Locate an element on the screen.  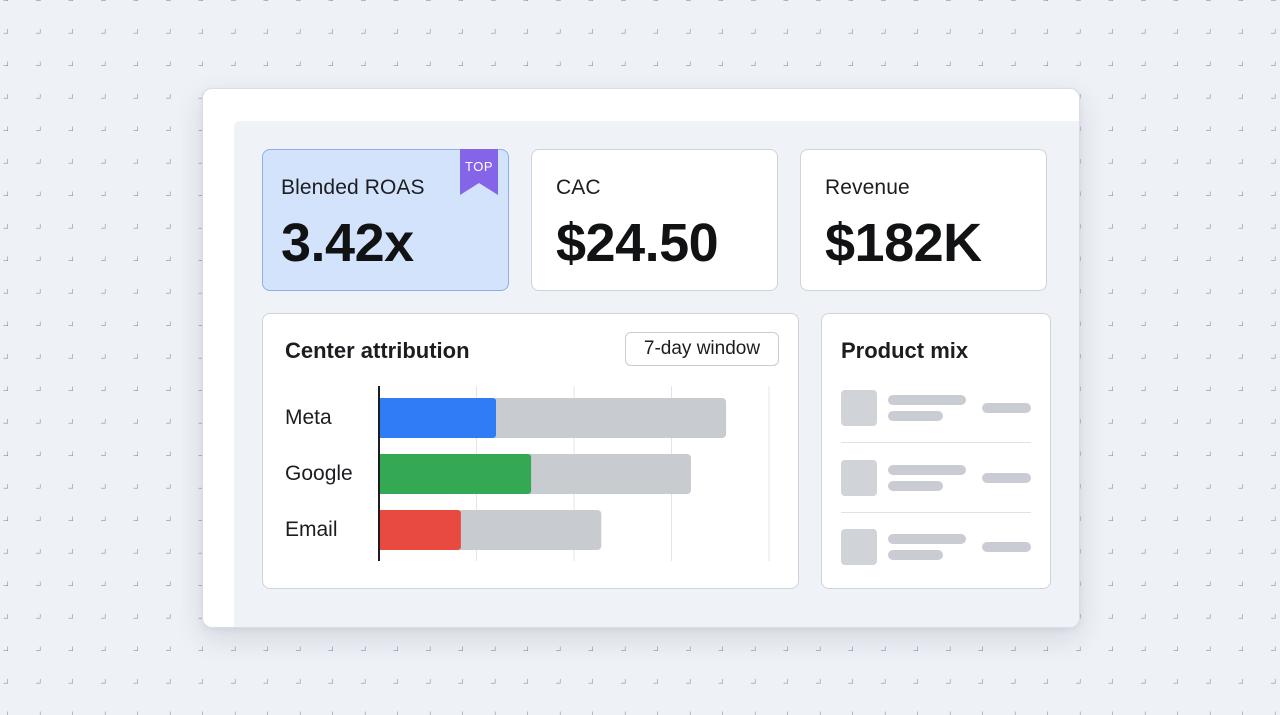
product-mix-title: Product mix is located at coordinates (905, 350).